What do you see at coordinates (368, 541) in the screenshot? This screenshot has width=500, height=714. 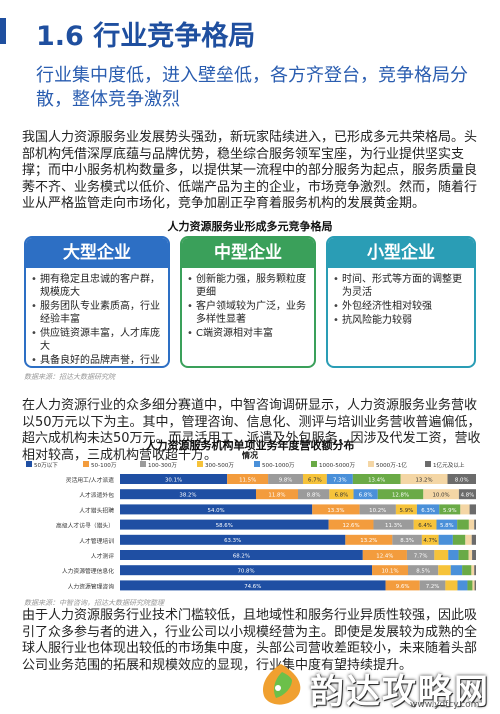 I see `data-label: 13.2%` at bounding box center [368, 541].